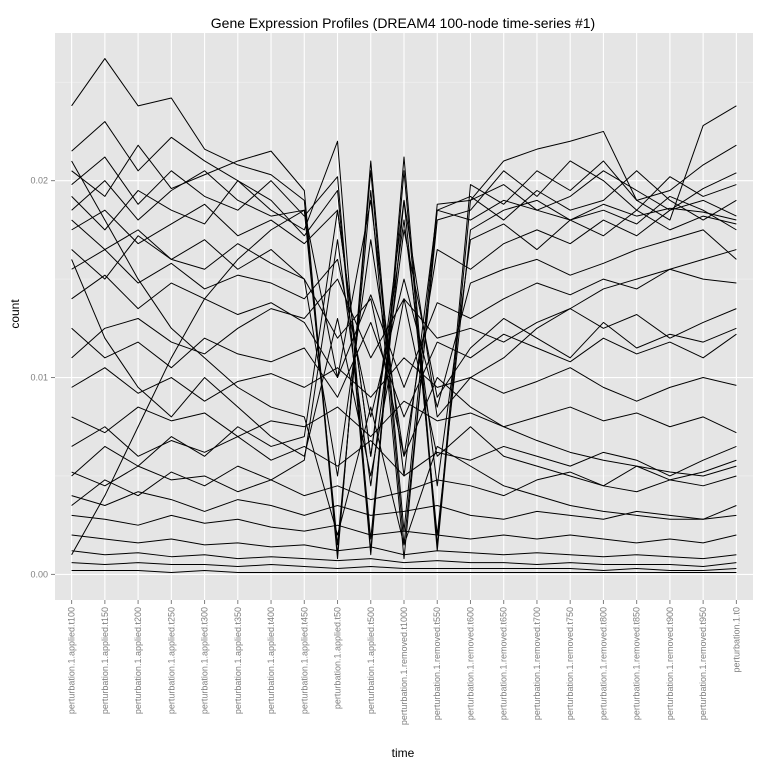  What do you see at coordinates (72, 660) in the screenshot?
I see `x-tick-label: perturbation.1.applied.t100` at bounding box center [72, 660].